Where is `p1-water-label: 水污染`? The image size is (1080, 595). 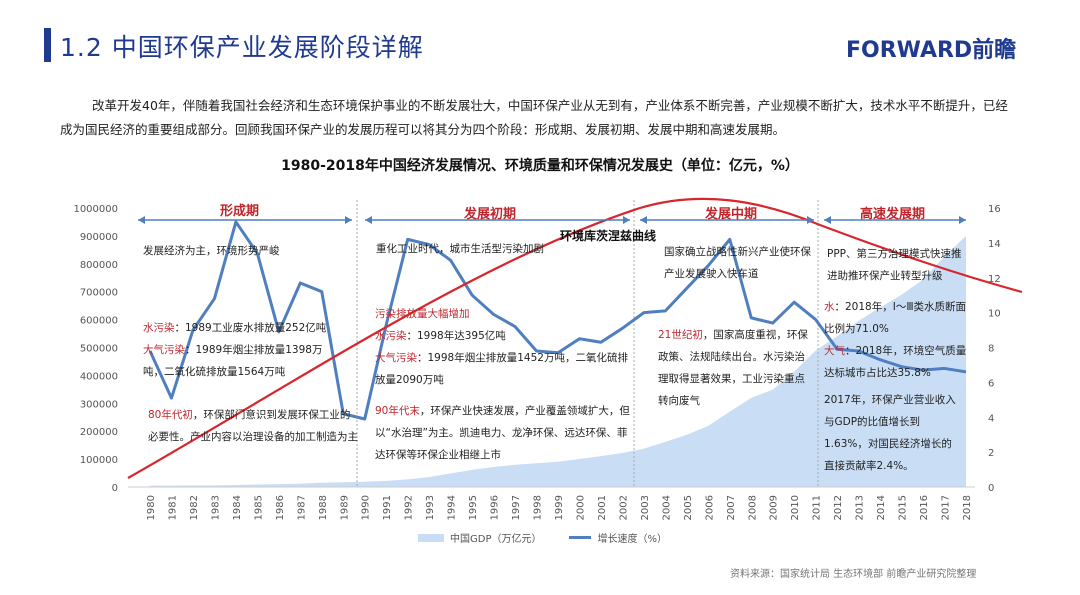
p1-water-label: 水污染 is located at coordinates (159, 328).